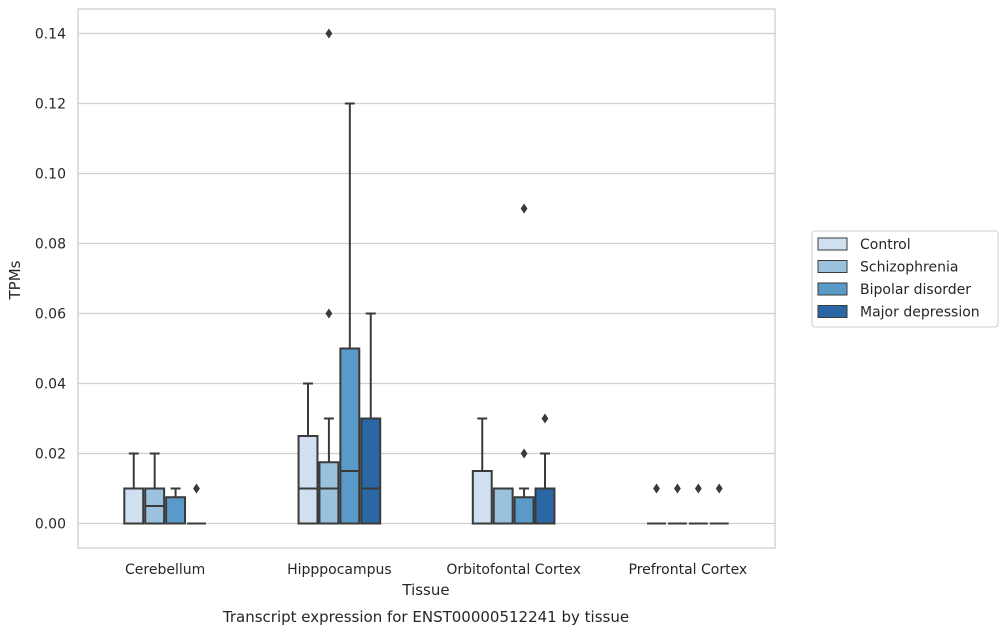  I want to click on y-axis-label: TPMs, so click(15, 280).